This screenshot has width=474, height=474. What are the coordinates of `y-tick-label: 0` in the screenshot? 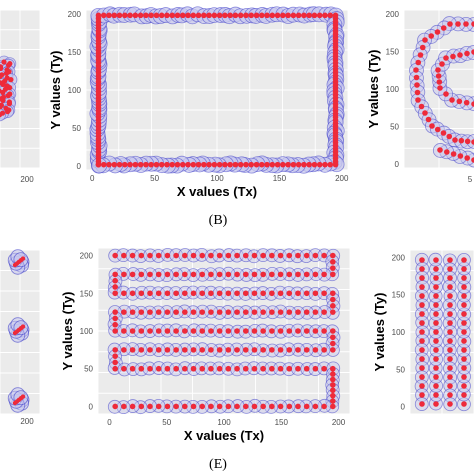 It's located at (403, 407).